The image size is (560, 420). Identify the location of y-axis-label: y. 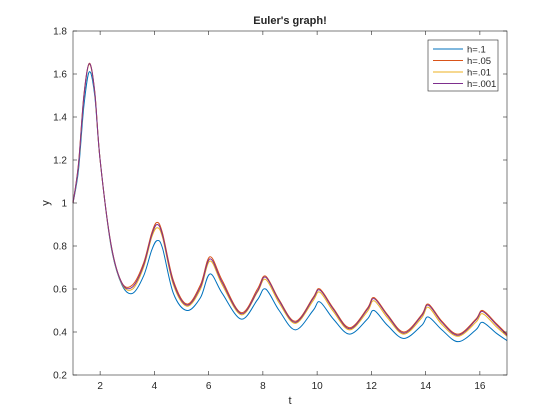
(46, 203).